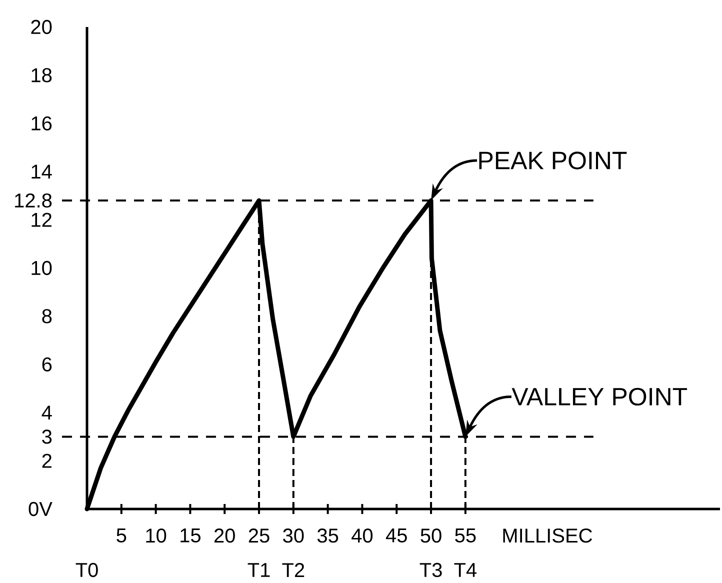 The height and width of the screenshot is (583, 722). Describe the element at coordinates (190, 535) in the screenshot. I see `x-tick-label: 15` at that location.